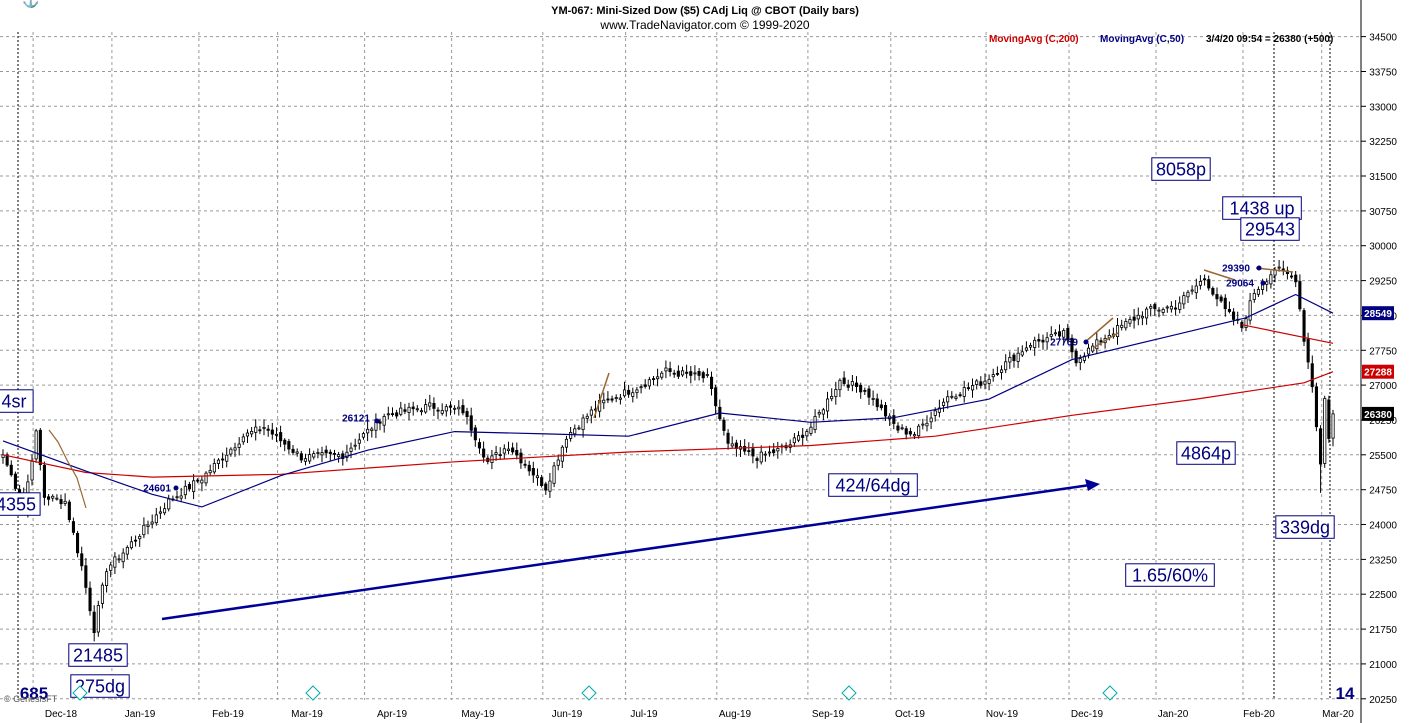 This screenshot has height=723, width=1410. Describe the element at coordinates (1383, 351) in the screenshot. I see `y-tick-label: 27750` at that location.